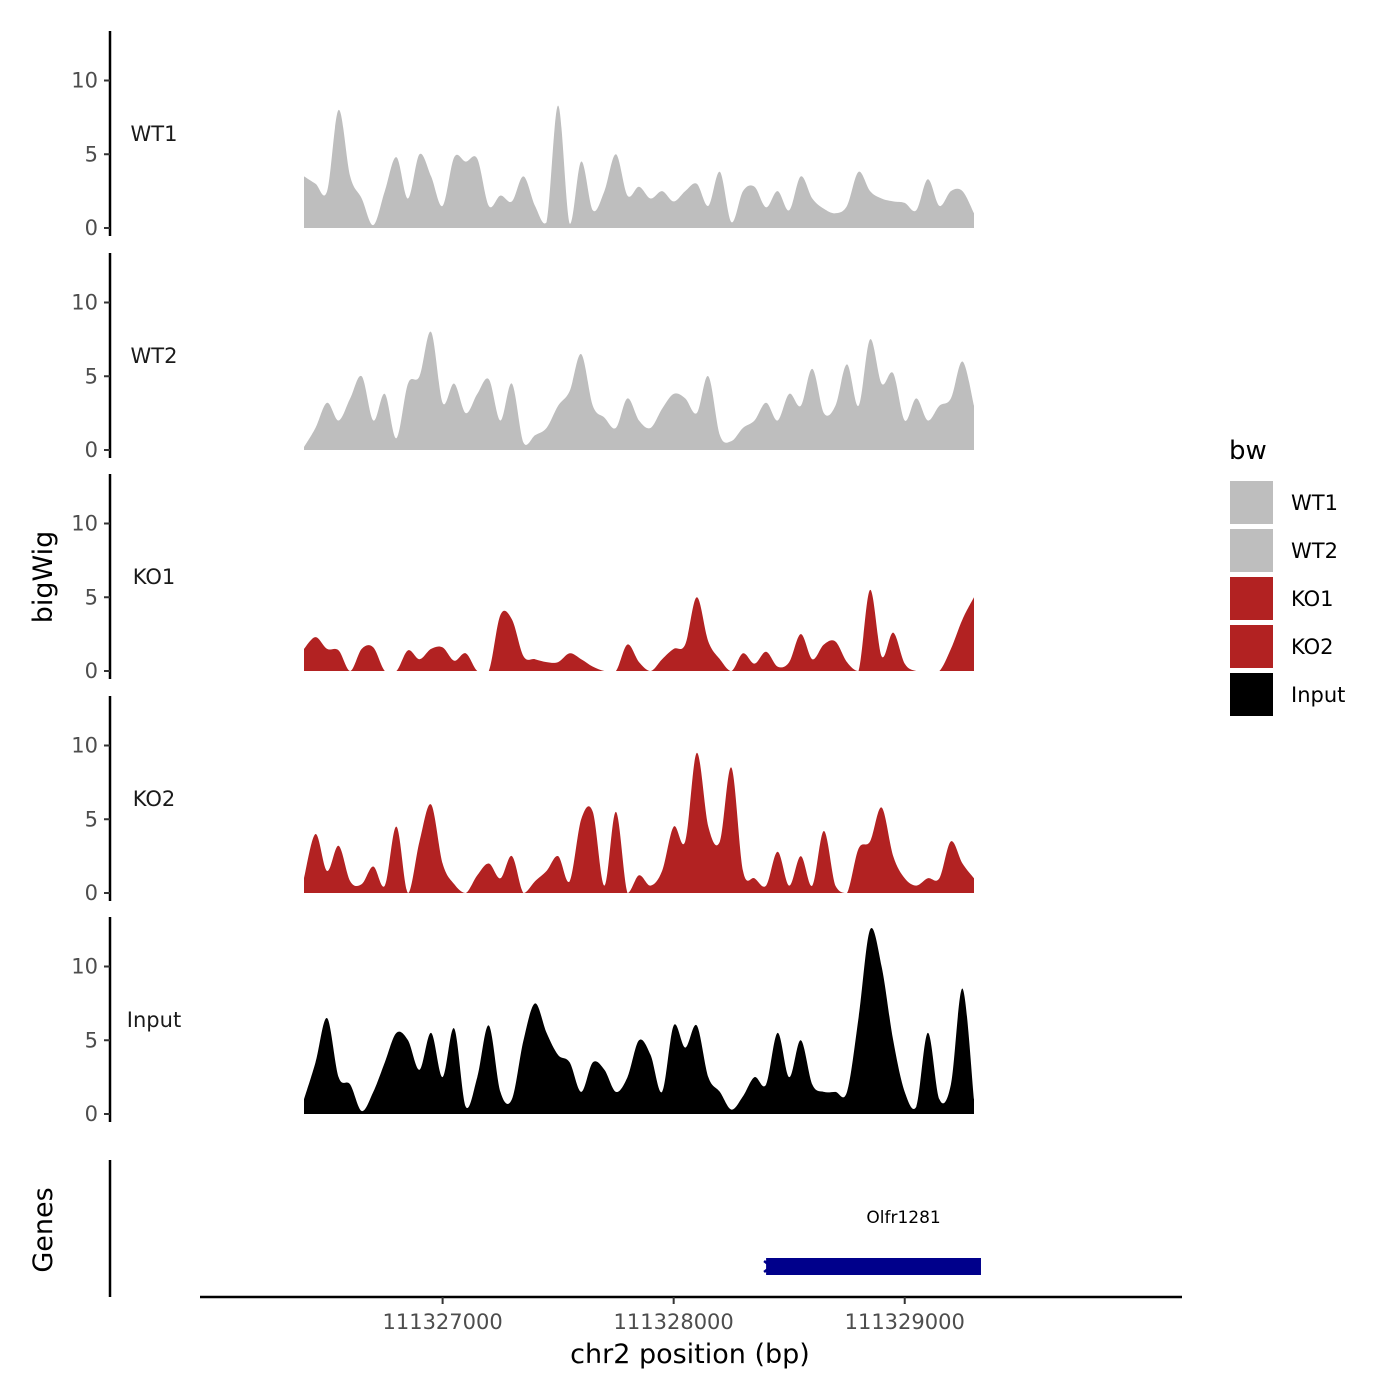  I want to click on track-ko2: 0 5 10 KO2, so click(522, 800).